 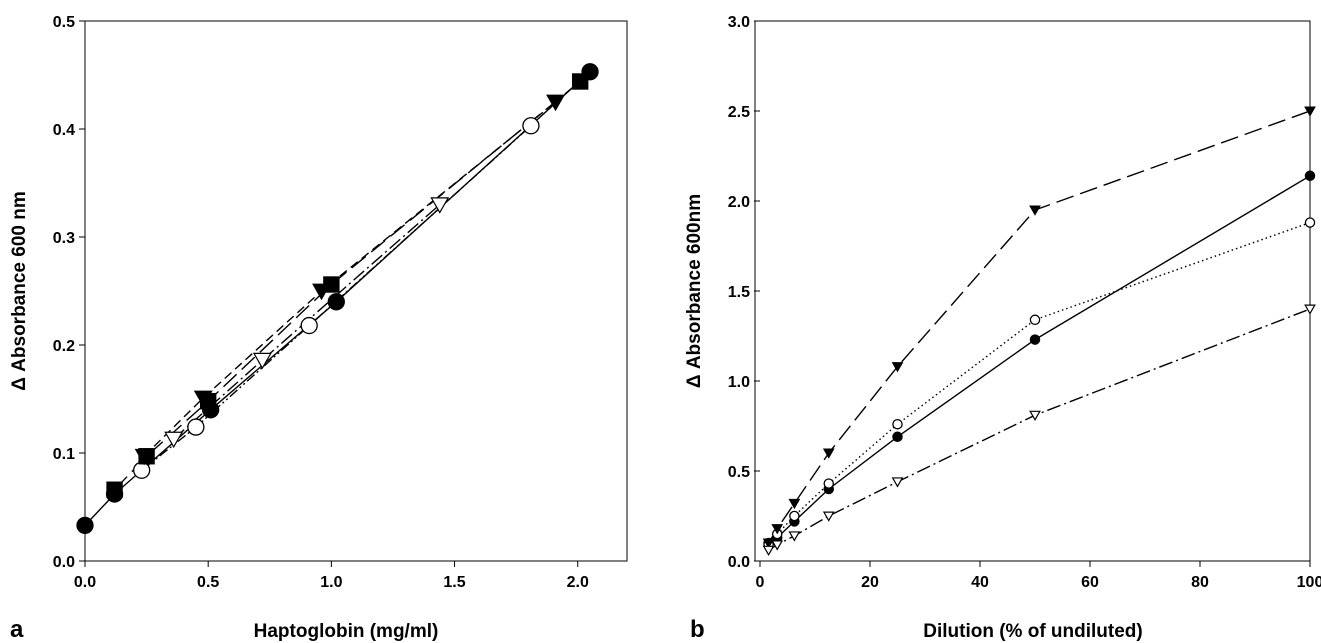 I want to click on x-tick-label: 1.5, so click(x=454, y=582).